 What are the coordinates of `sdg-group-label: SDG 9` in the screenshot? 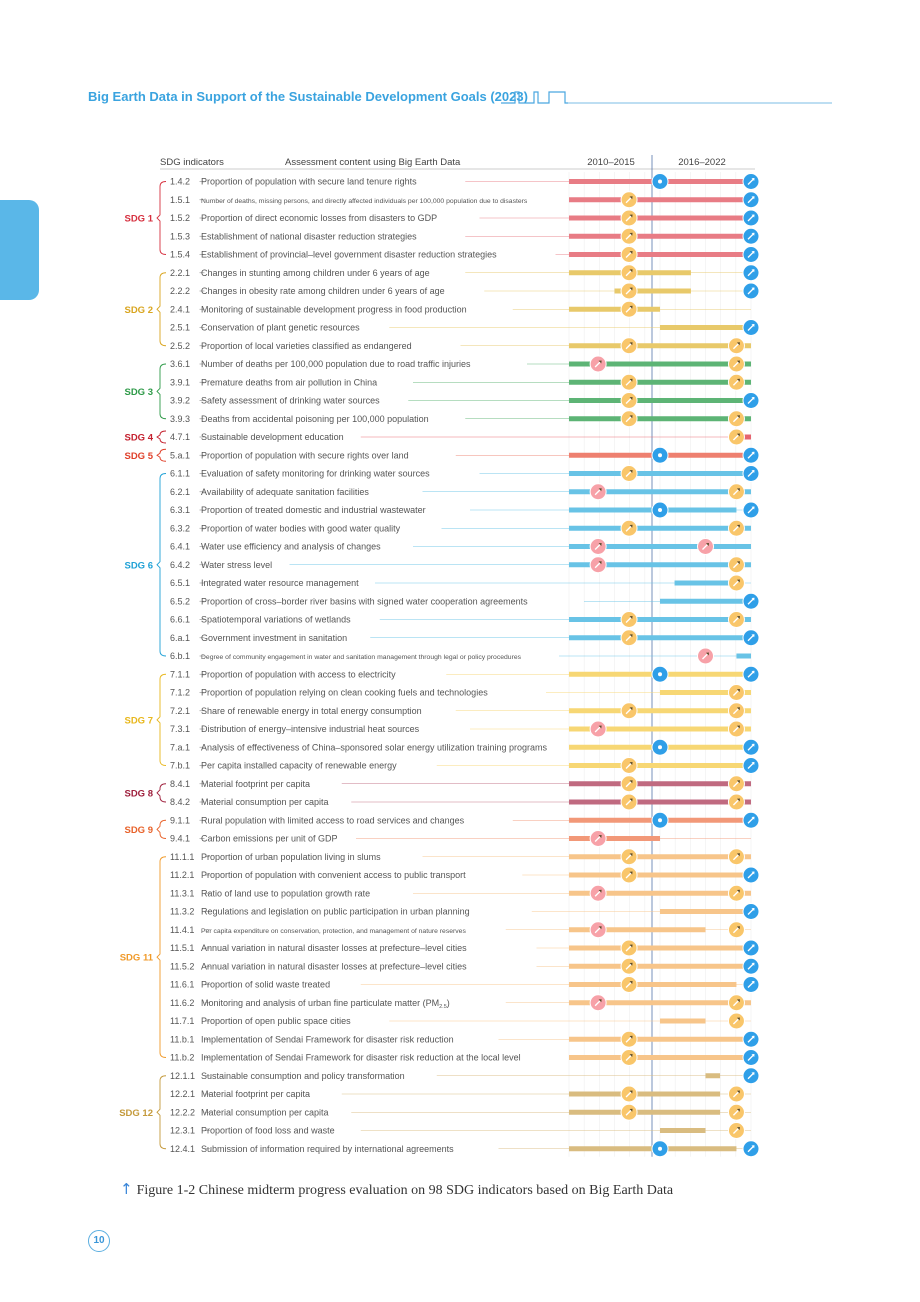 It's located at (138, 830).